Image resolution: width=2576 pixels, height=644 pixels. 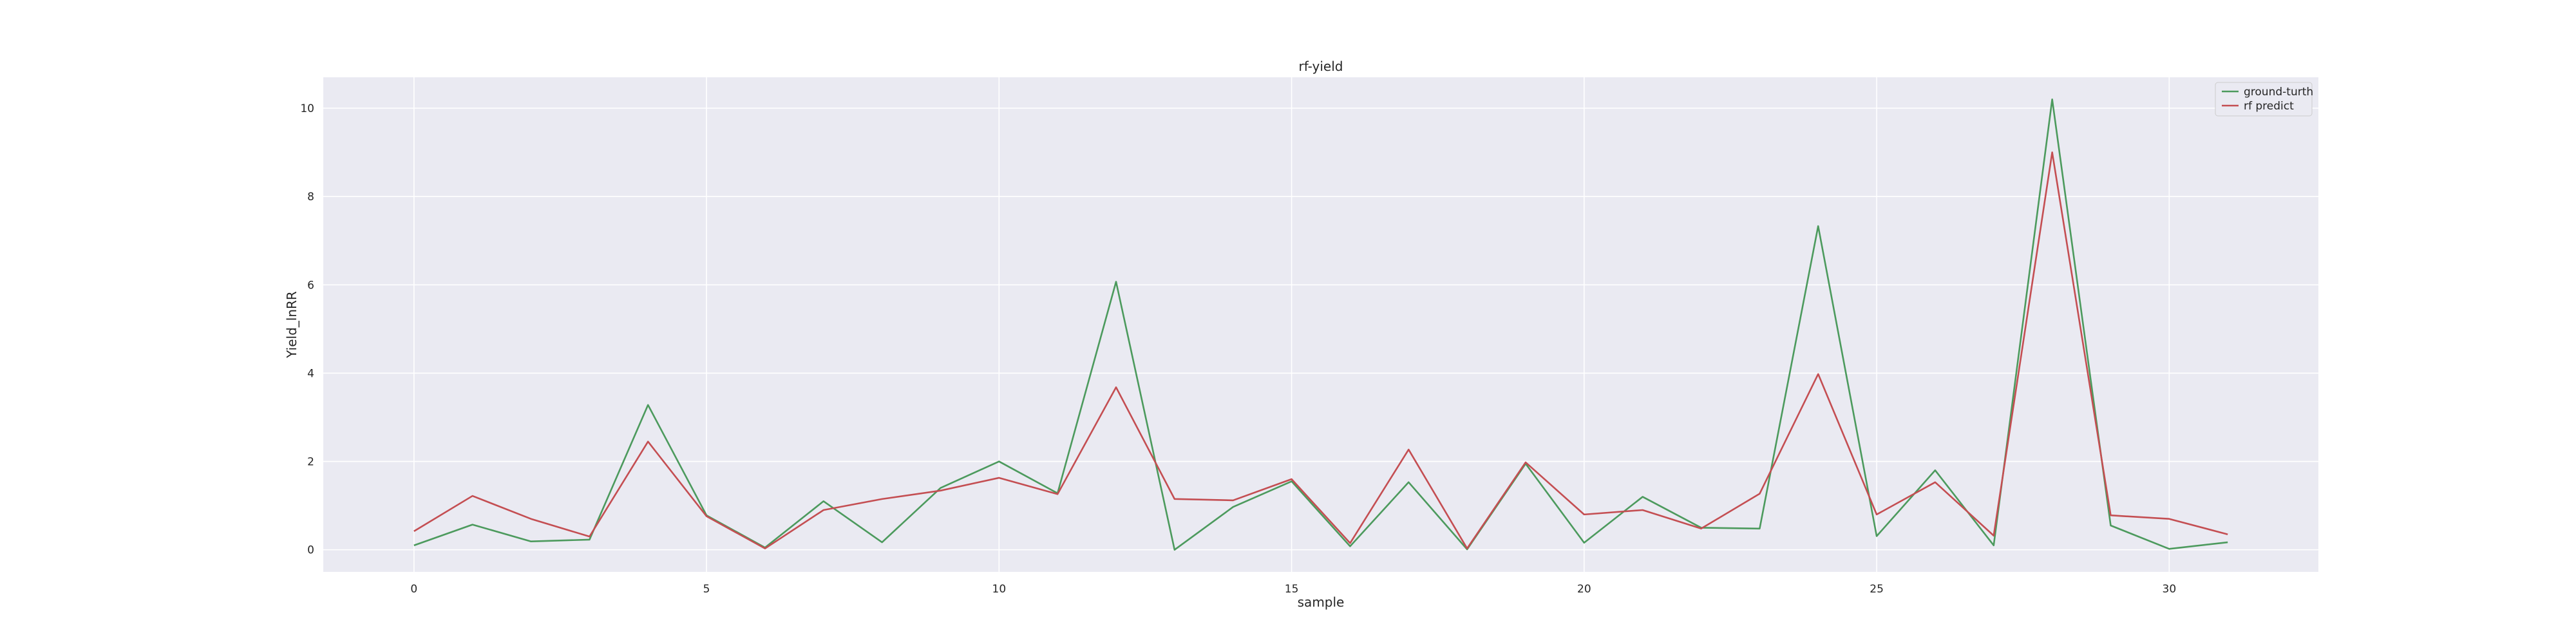 I want to click on y-tick-label: 6, so click(x=310, y=285).